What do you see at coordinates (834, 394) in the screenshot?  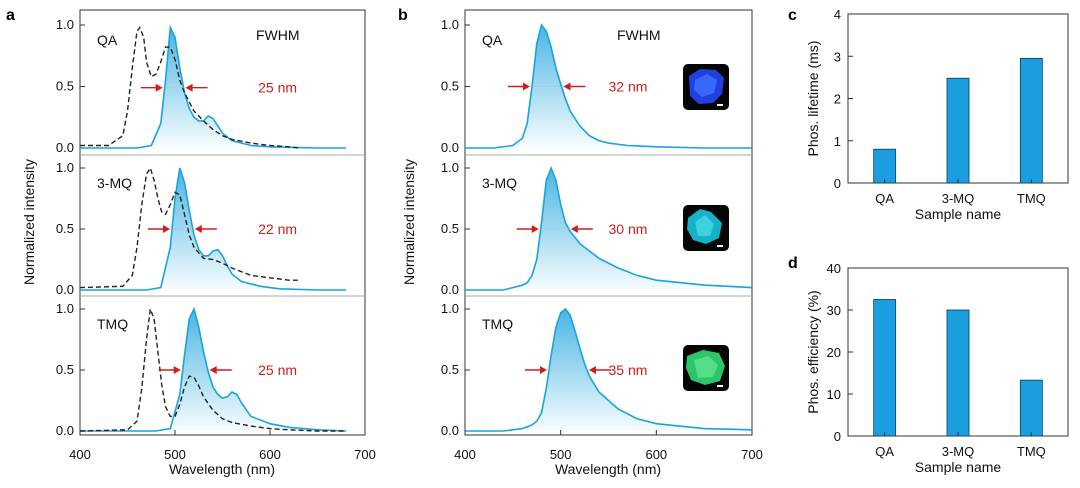 I see `y-tick-label: 10` at bounding box center [834, 394].